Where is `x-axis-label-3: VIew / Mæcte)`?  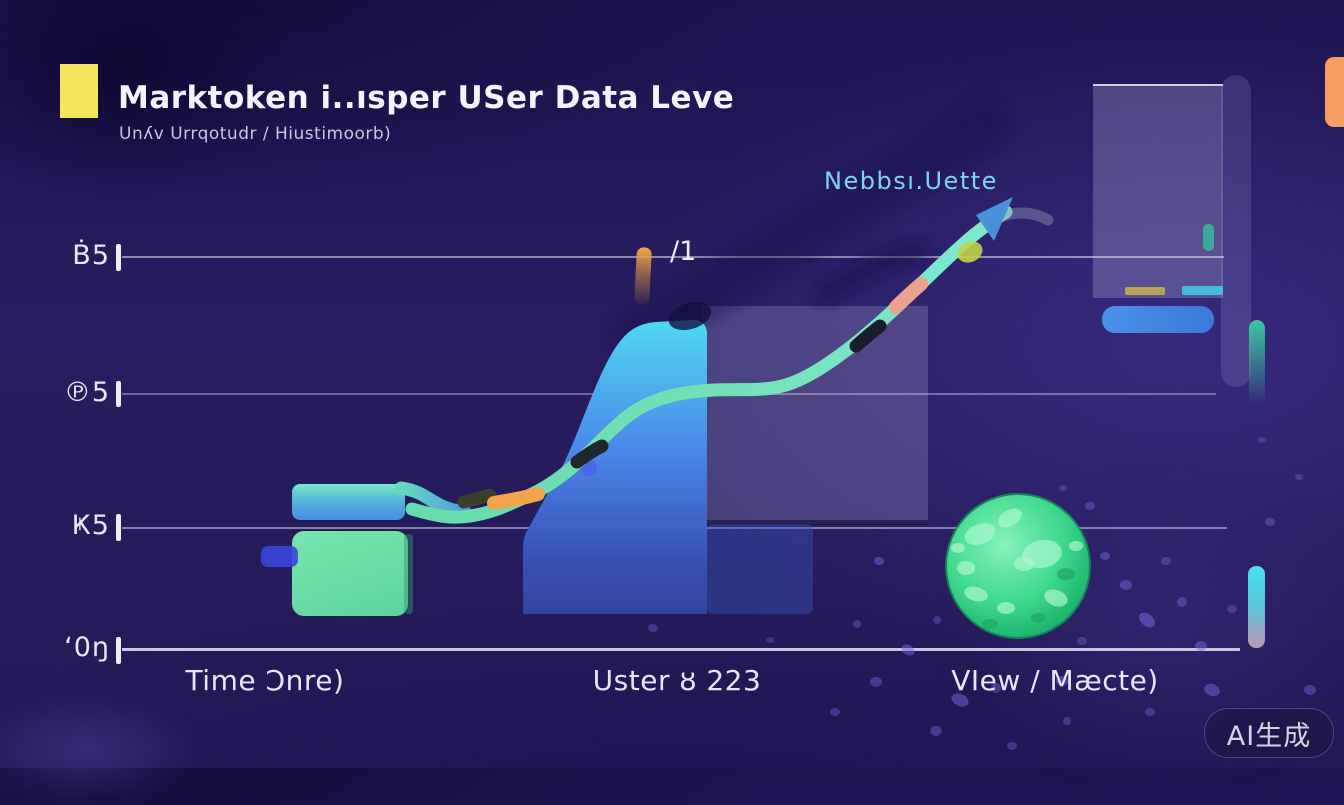
x-axis-label-3: VIew / Mæcte) is located at coordinates (1055, 680).